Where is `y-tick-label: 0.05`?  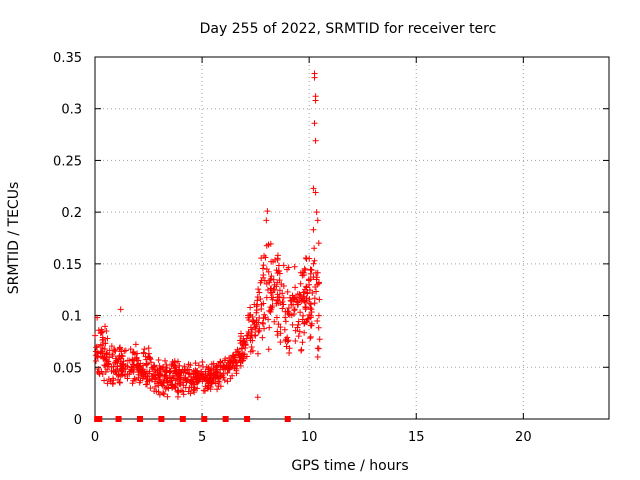 y-tick-label: 0.05 is located at coordinates (67, 368).